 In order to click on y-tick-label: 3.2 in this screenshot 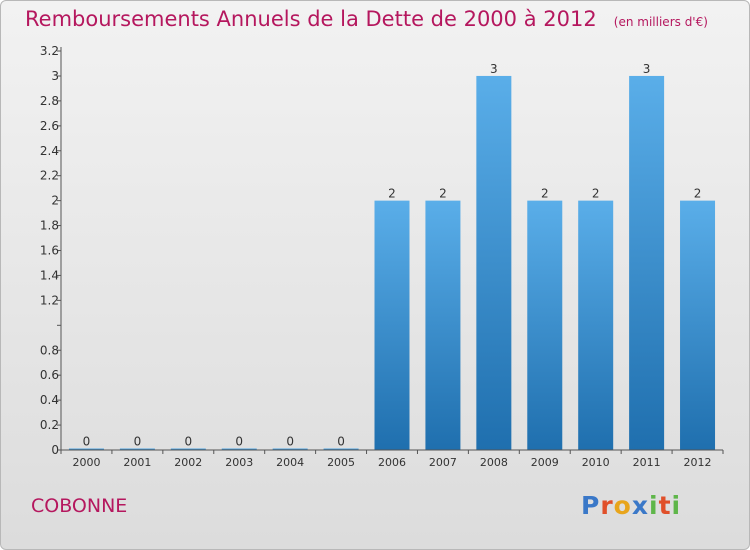, I will do `click(49, 51)`.